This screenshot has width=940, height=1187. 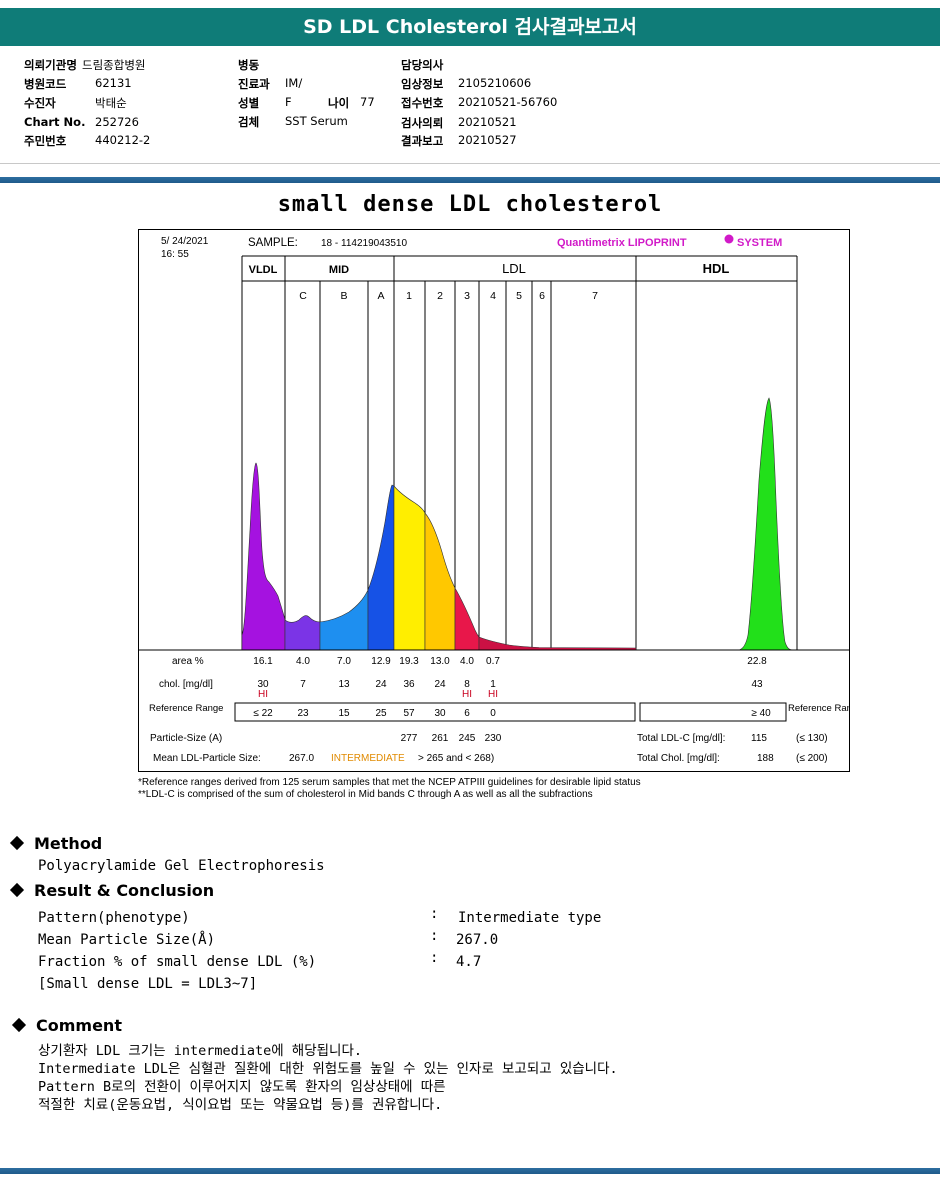 What do you see at coordinates (303, 684) in the screenshot?
I see `chol-value: 7` at bounding box center [303, 684].